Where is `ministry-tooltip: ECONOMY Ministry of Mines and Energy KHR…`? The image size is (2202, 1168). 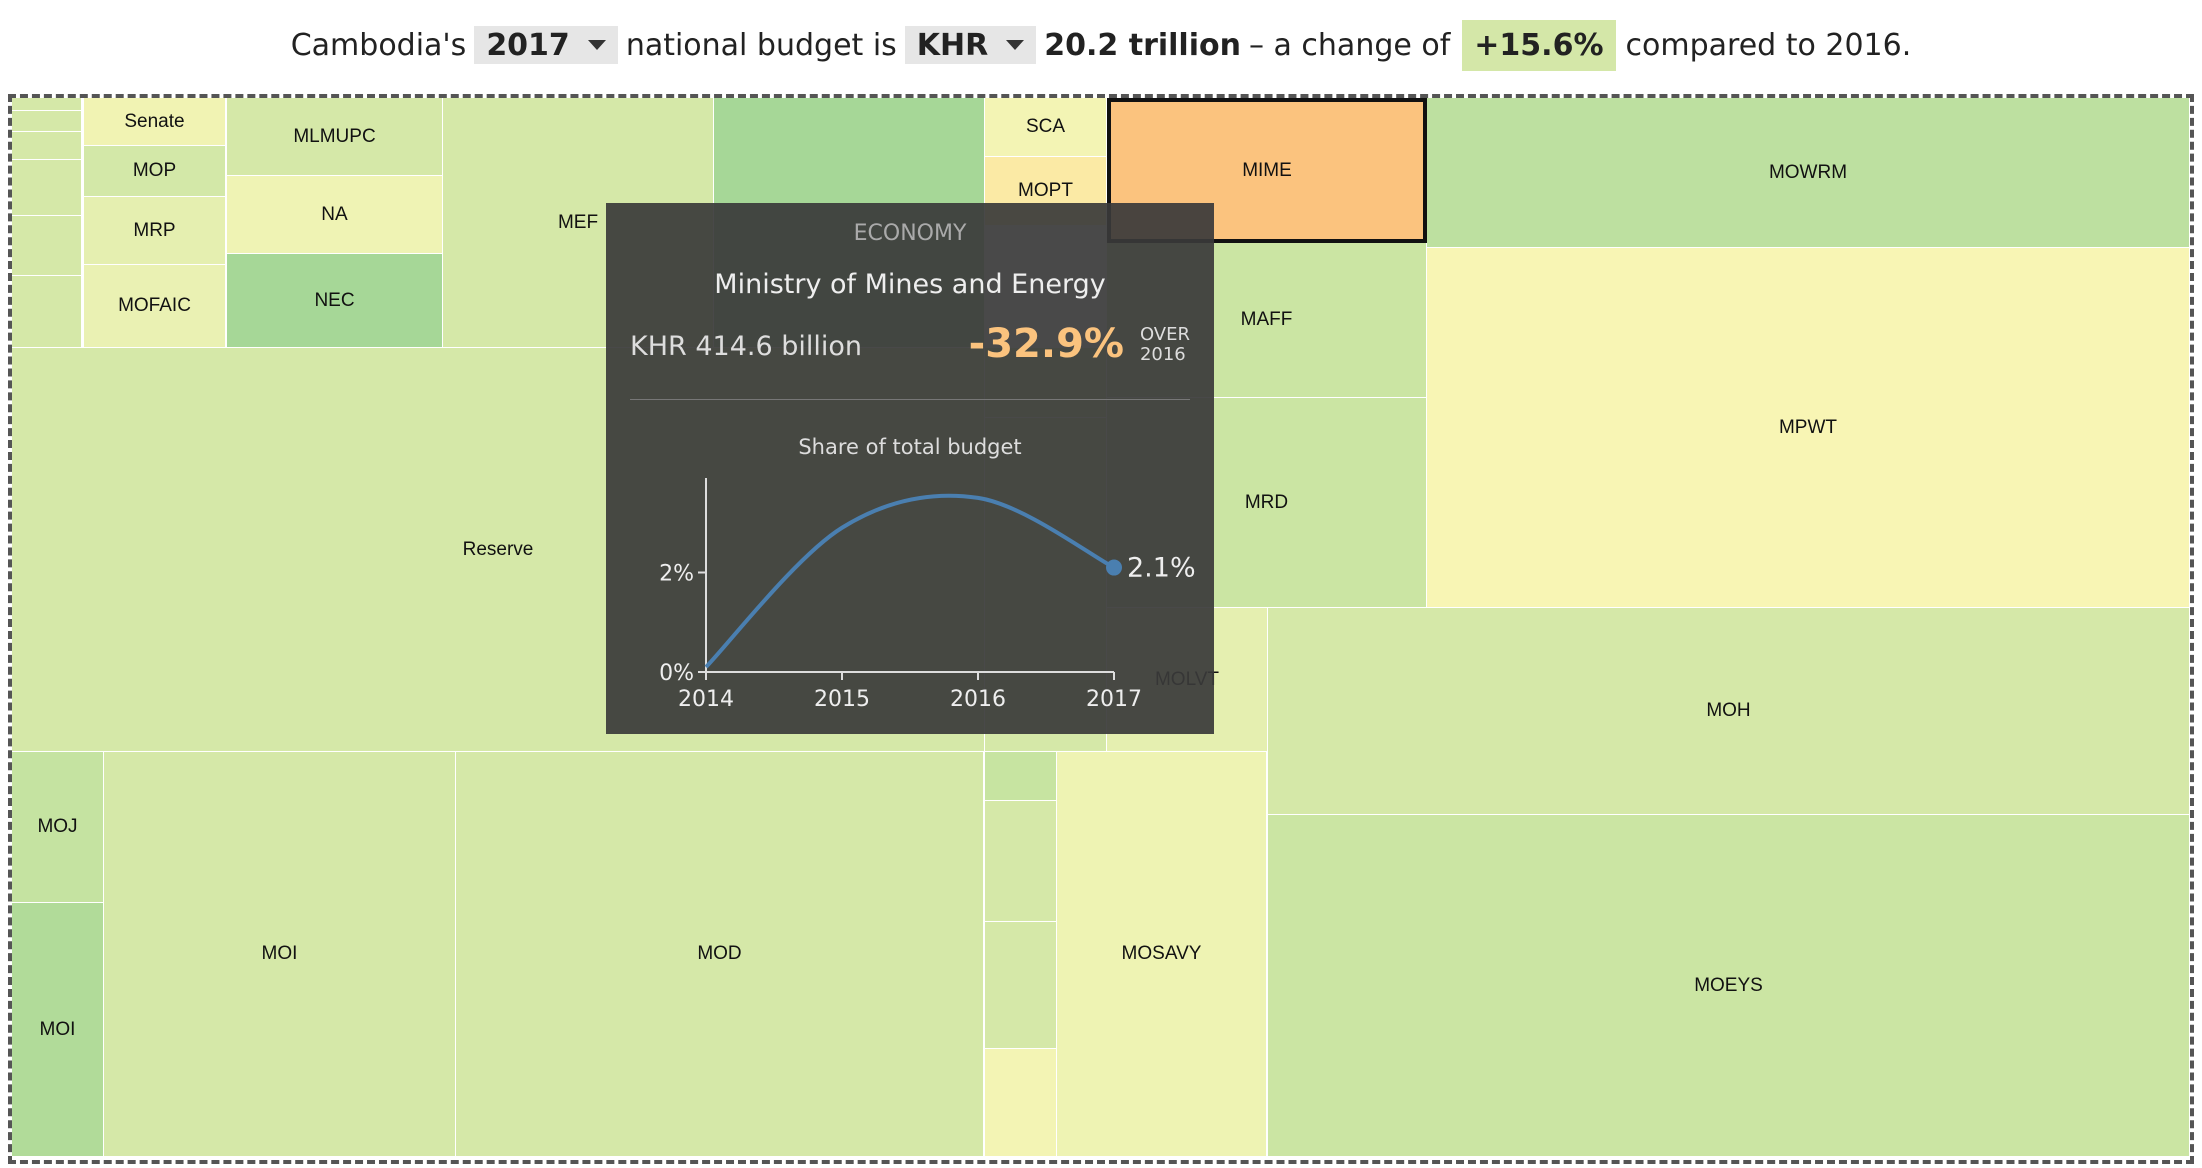
ministry-tooltip: ECONOMY Ministry of Mines and Energy KHR… is located at coordinates (910, 468).